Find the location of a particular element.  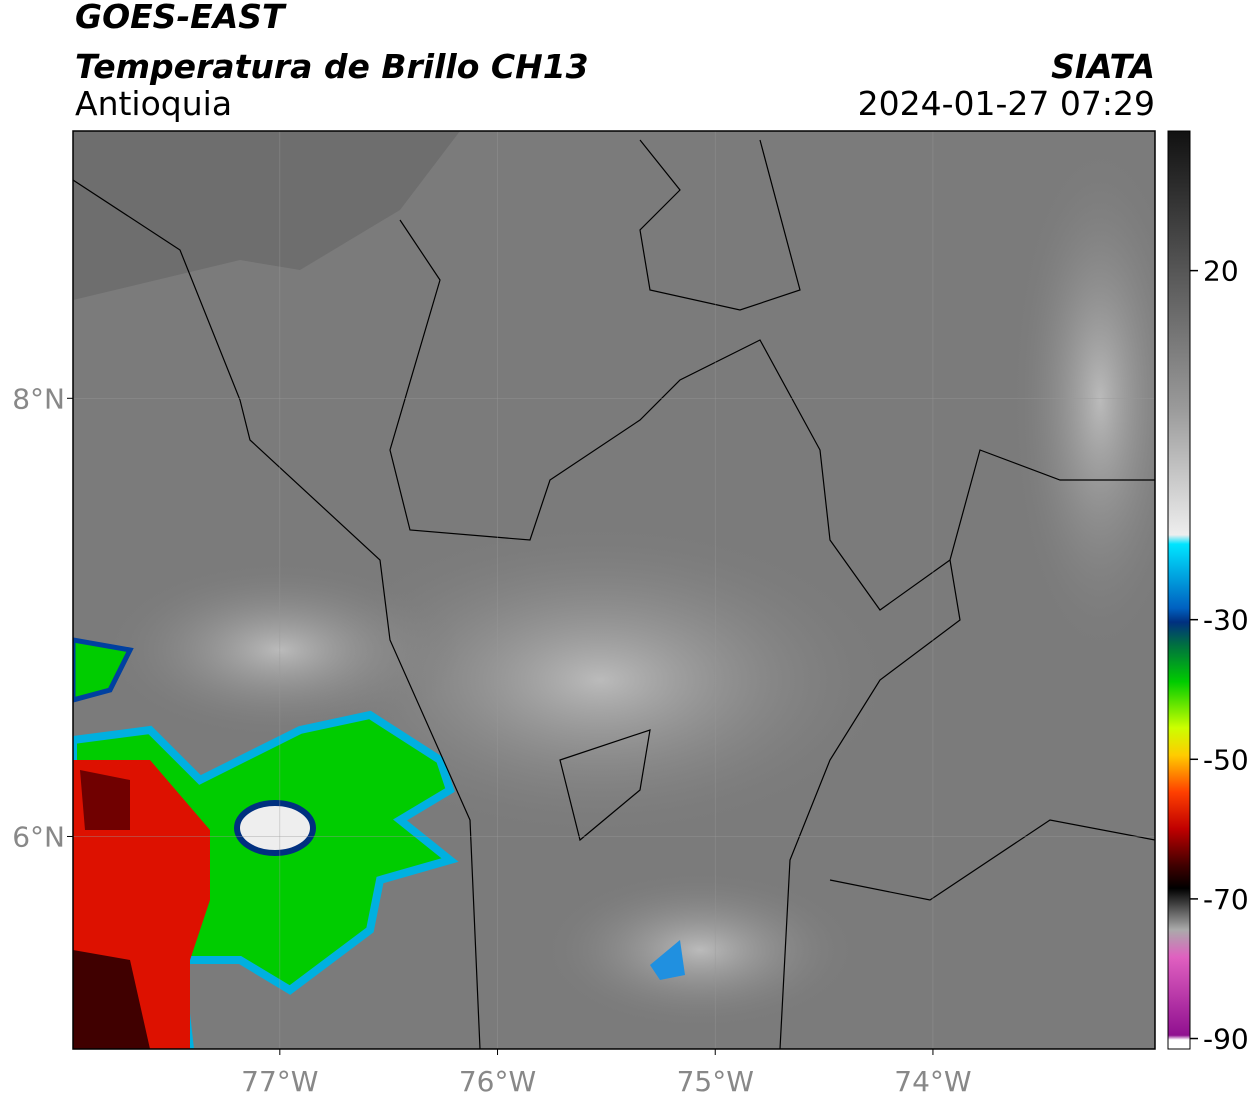

title: GOES-EAST is located at coordinates (181, 18).